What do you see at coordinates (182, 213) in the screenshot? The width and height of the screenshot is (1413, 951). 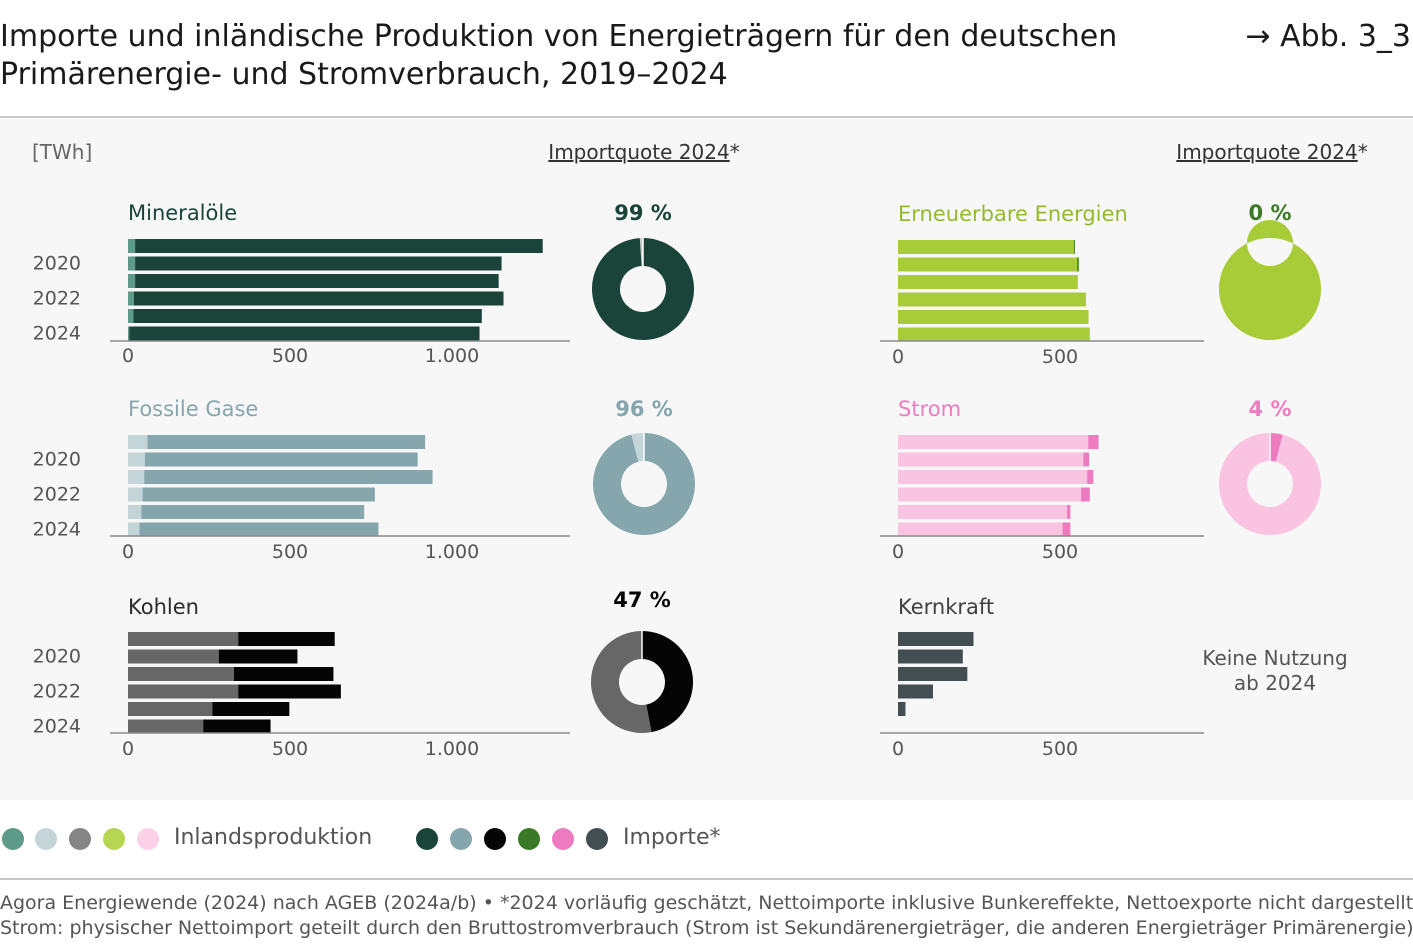 I see `mineraloele-chart-title: Mineralöle` at bounding box center [182, 213].